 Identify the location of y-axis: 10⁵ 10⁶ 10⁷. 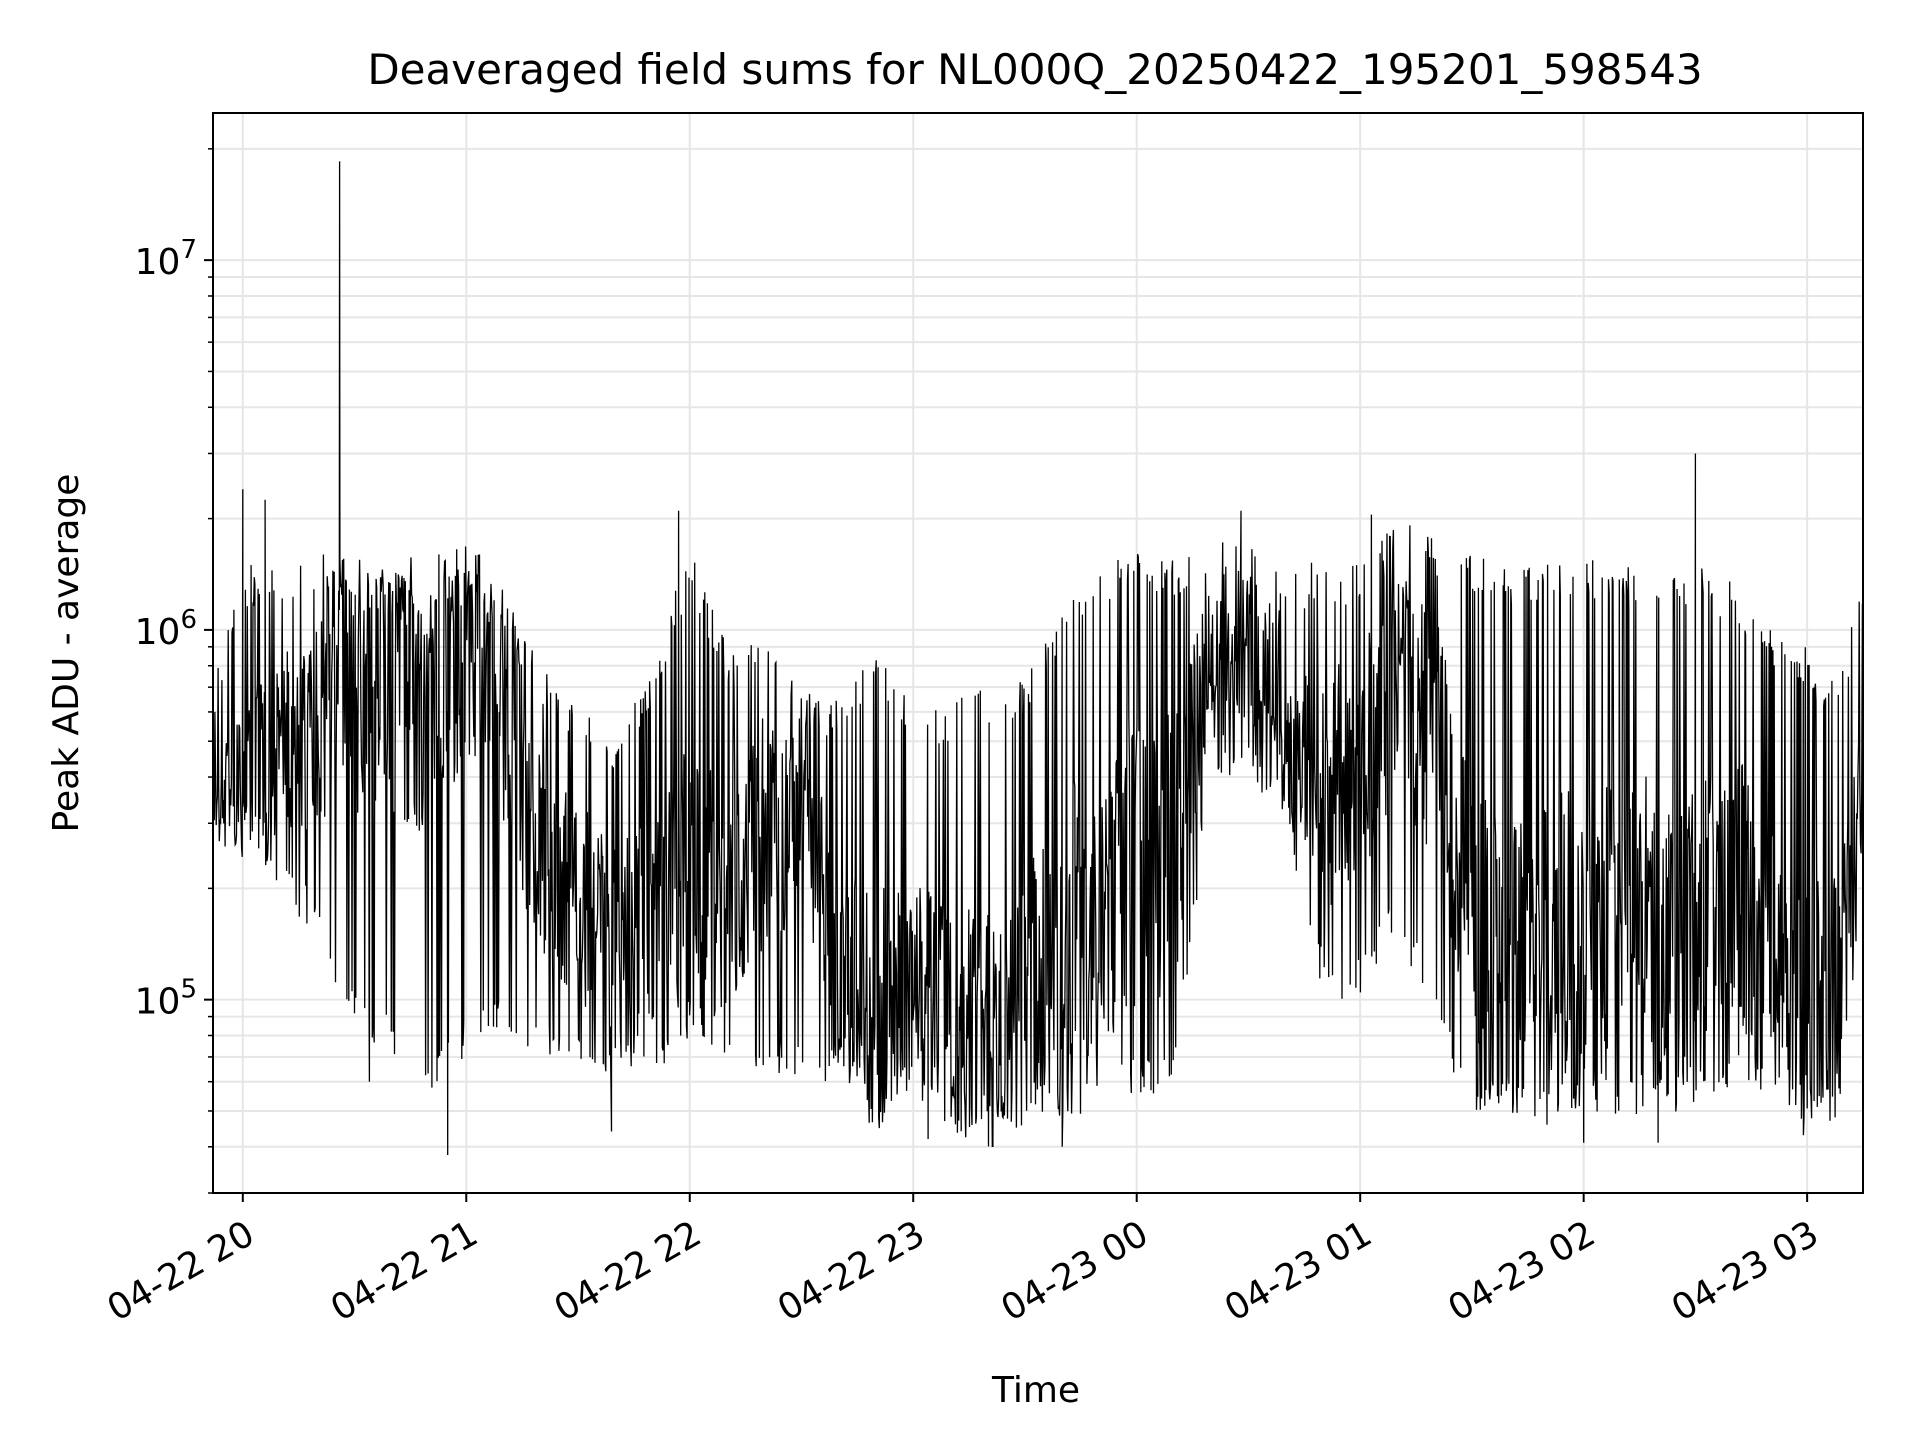
(174, 671).